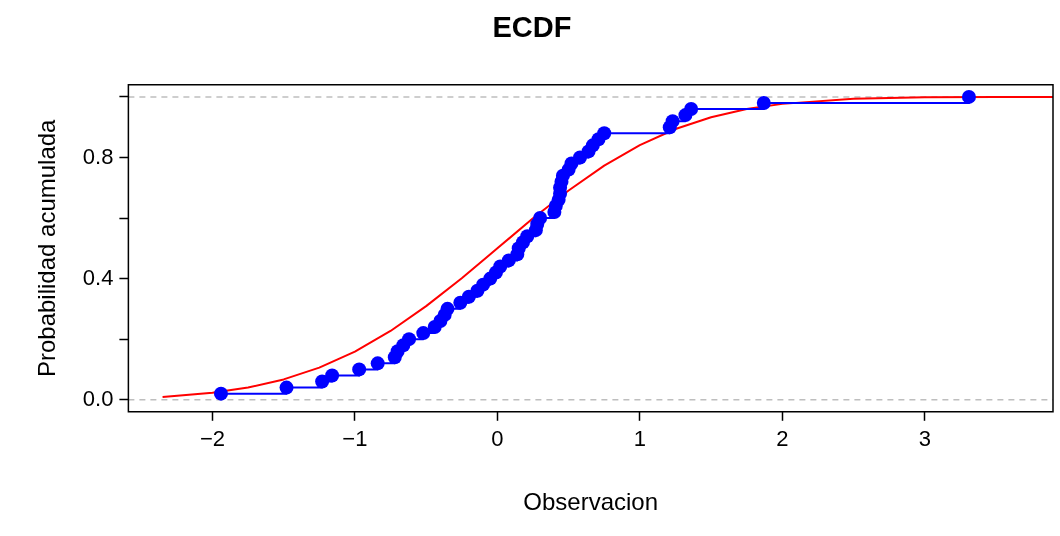 This screenshot has height=536, width=1060. I want to click on x-tick-label: −1, so click(355, 439).